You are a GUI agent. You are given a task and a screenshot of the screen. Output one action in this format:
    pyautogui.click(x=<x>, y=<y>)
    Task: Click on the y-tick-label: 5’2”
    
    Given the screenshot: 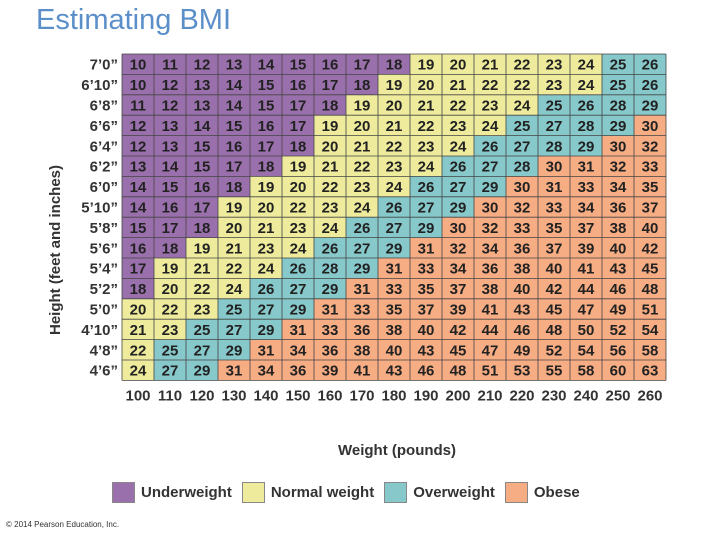 What is the action you would take?
    pyautogui.click(x=104, y=289)
    